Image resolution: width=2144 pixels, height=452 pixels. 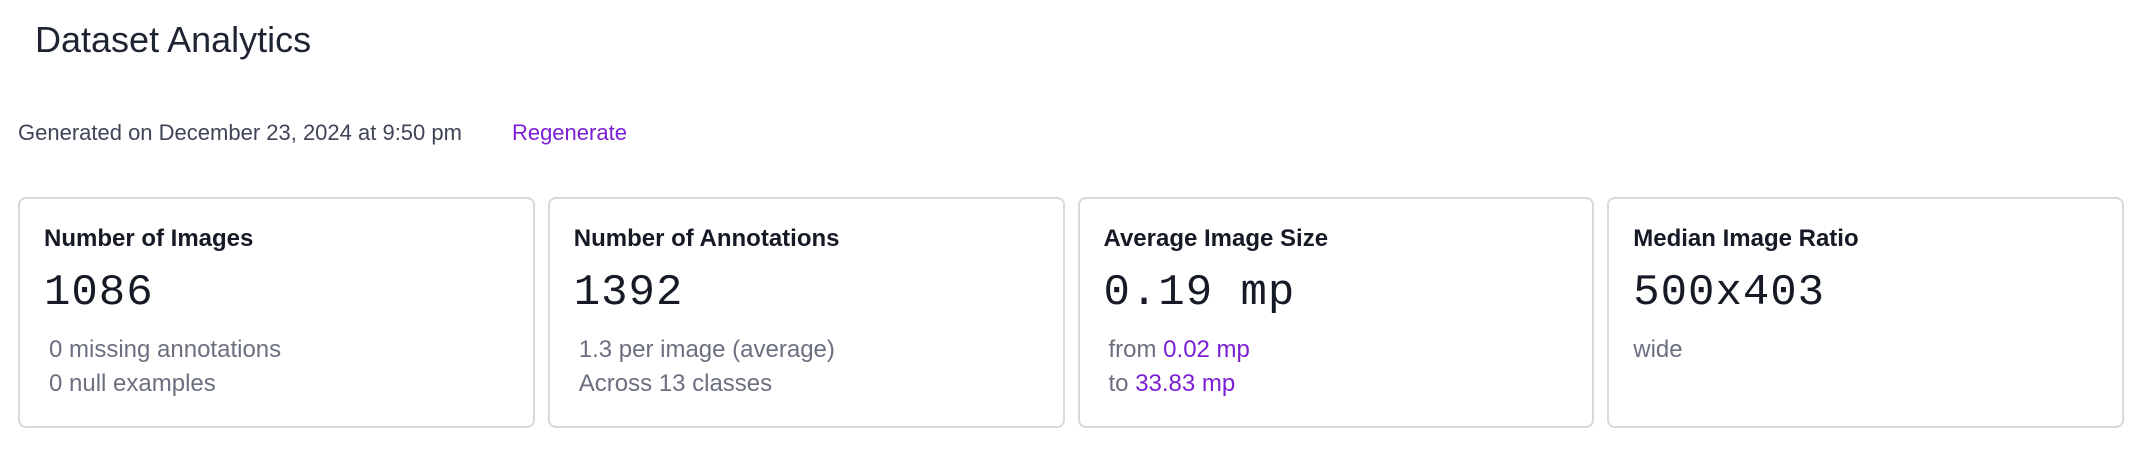 What do you see at coordinates (1136, 349) in the screenshot?
I see `from-prefix: from` at bounding box center [1136, 349].